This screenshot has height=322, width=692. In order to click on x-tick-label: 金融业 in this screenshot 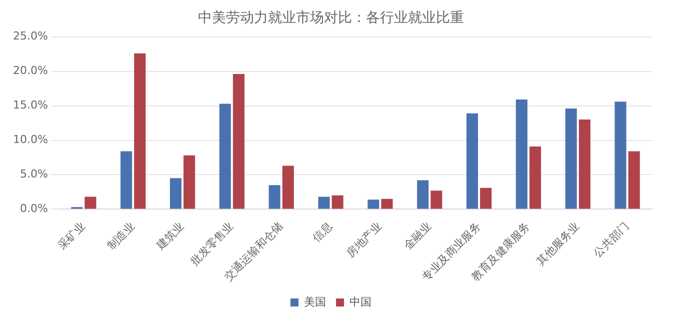, I will do `click(417, 236)`.